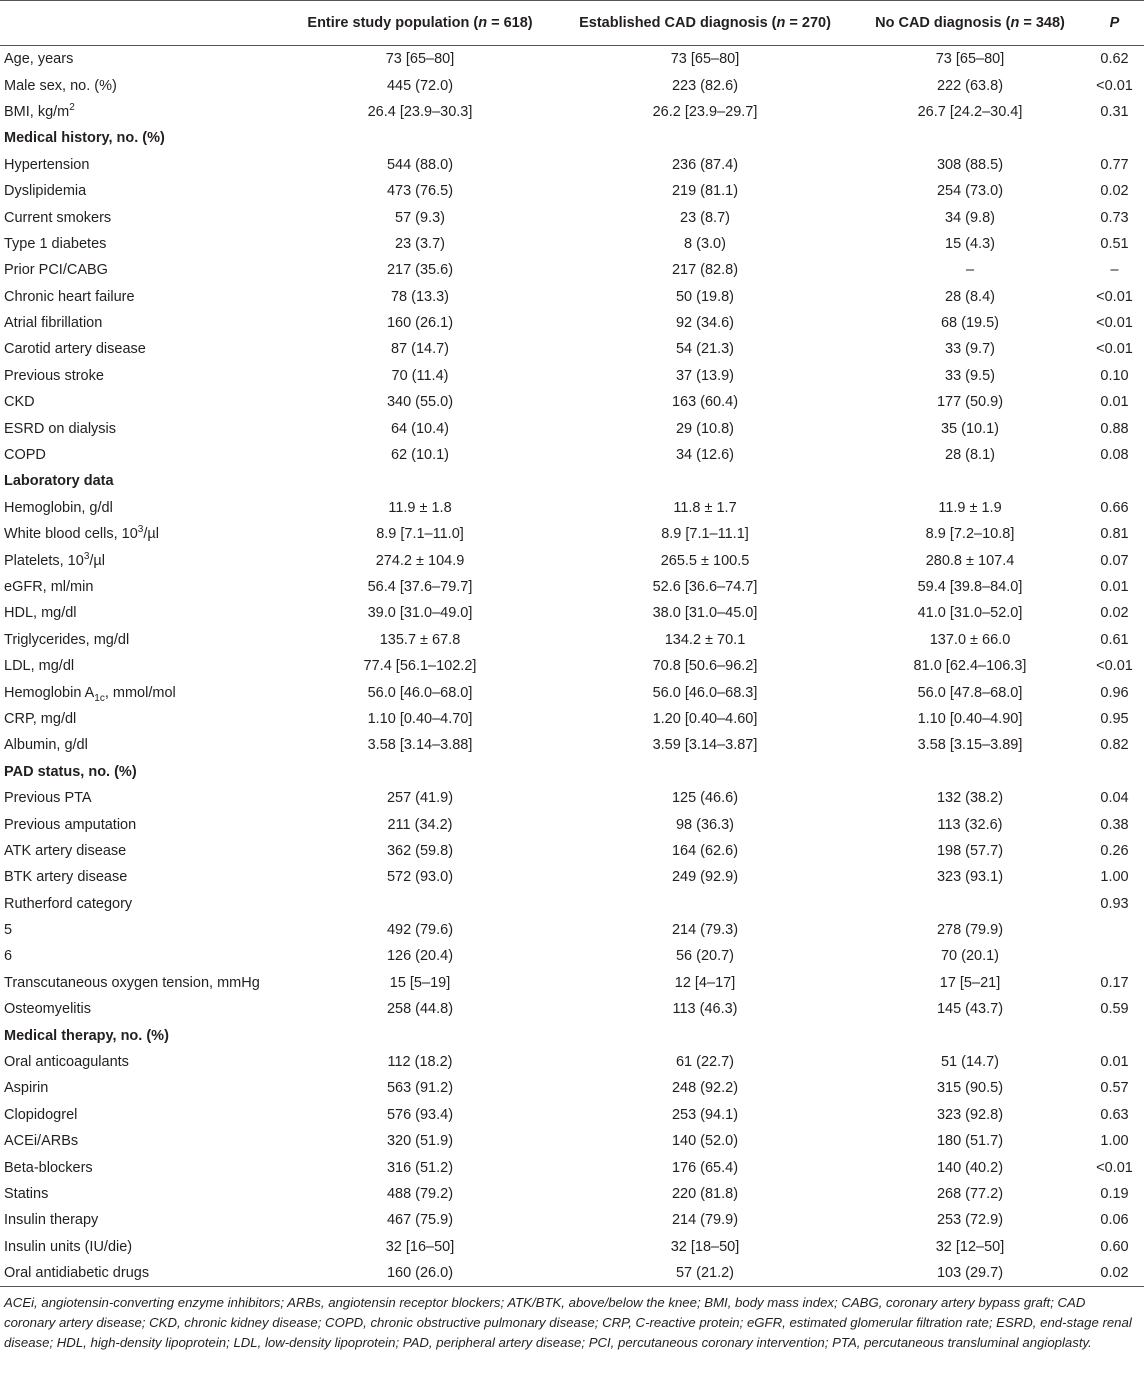 This screenshot has width=1144, height=1391. What do you see at coordinates (705, 877) in the screenshot?
I see `cell: 249 (92.9)` at bounding box center [705, 877].